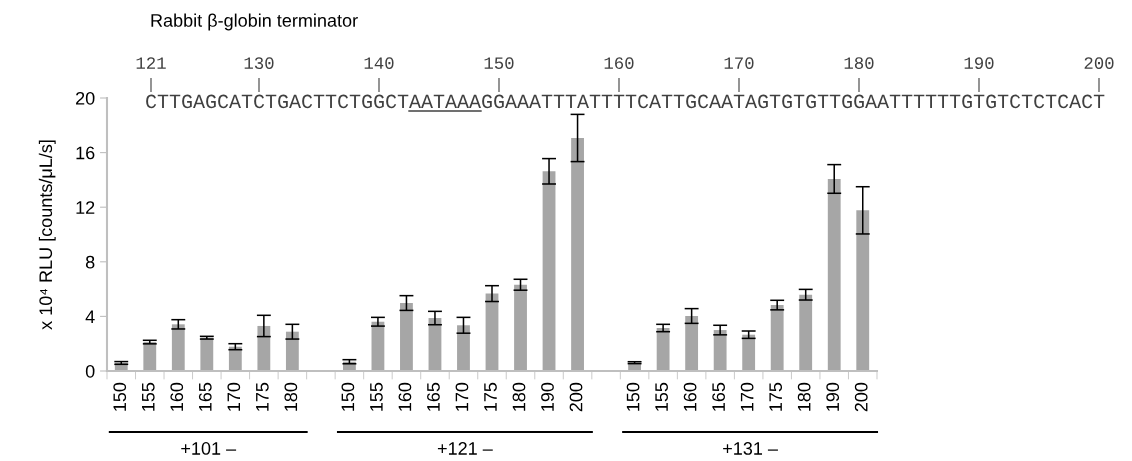 This screenshot has height=461, width=1132. What do you see at coordinates (259, 63) in the screenshot?
I see `x2-tick-label: 130` at bounding box center [259, 63].